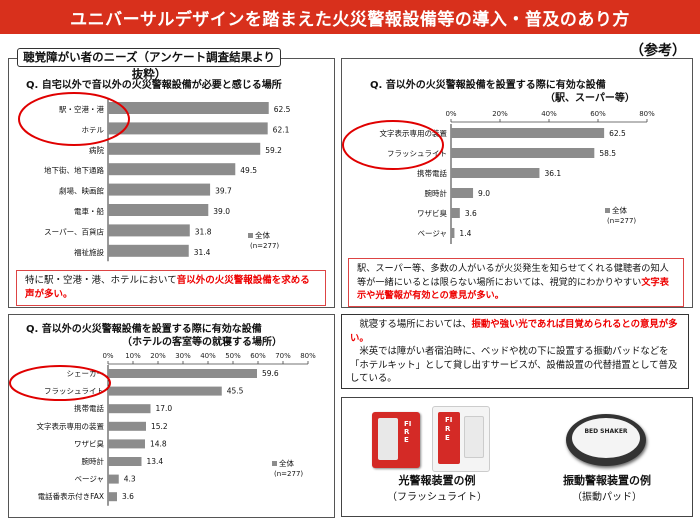  Describe the element at coordinates (71, 496) in the screenshot. I see `category-label: 電話番表示付きFAX` at that location.